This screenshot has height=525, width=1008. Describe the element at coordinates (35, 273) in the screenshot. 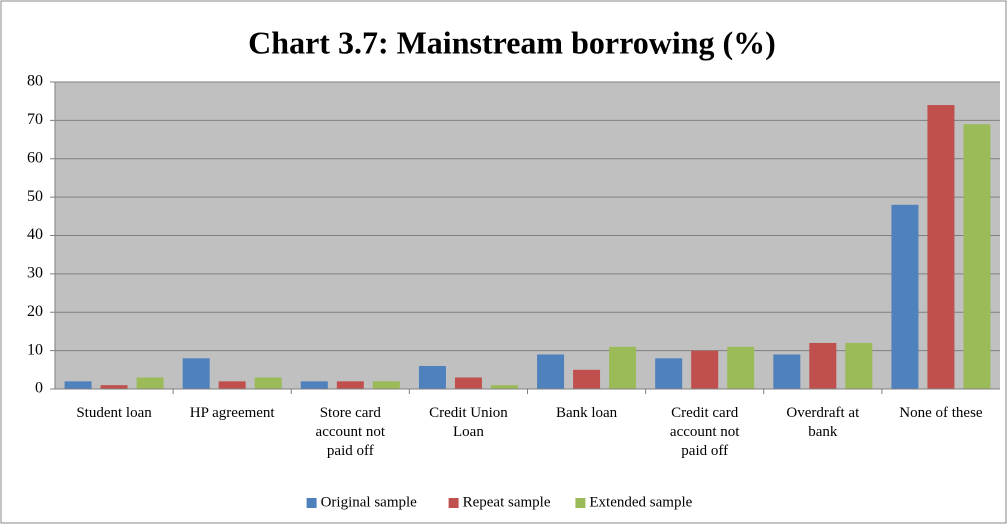

I see `y-tick-label: 30` at that location.